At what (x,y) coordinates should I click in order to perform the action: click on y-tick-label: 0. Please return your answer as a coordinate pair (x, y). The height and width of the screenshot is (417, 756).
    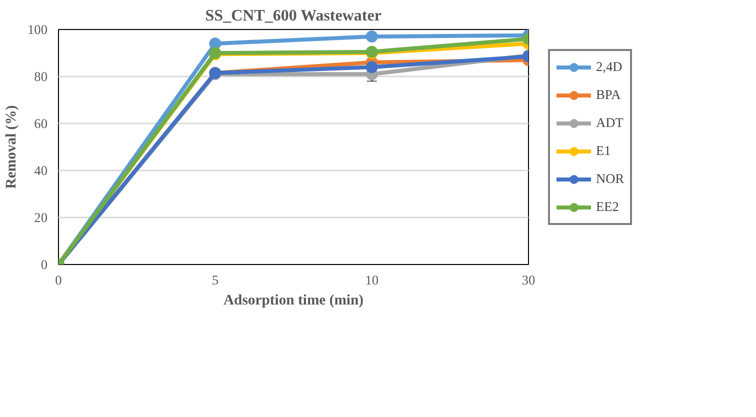
    Looking at the image, I should click on (44, 264).